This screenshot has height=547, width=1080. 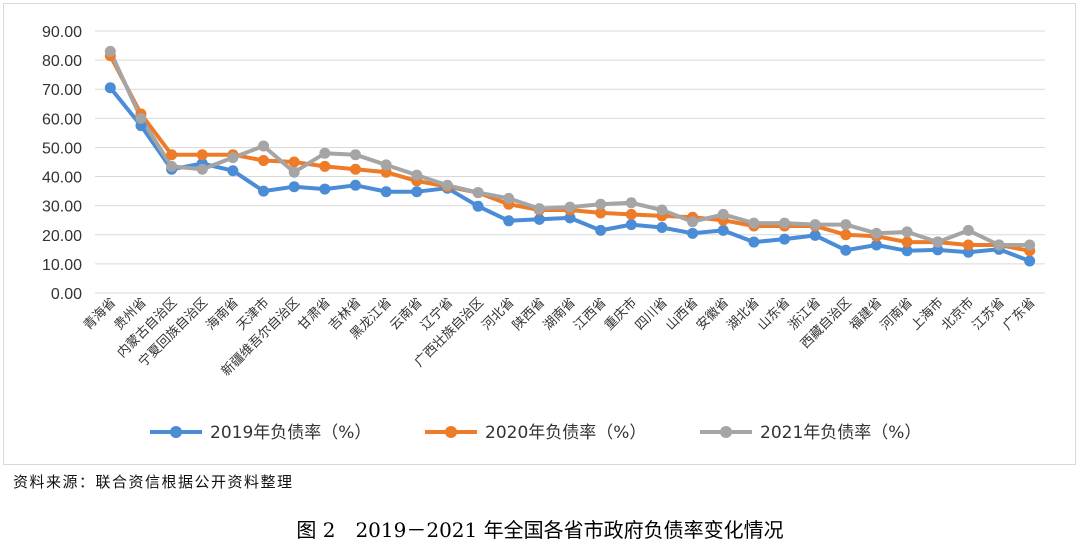 What do you see at coordinates (1019, 314) in the screenshot?
I see `x-tick-label: 广东省` at bounding box center [1019, 314].